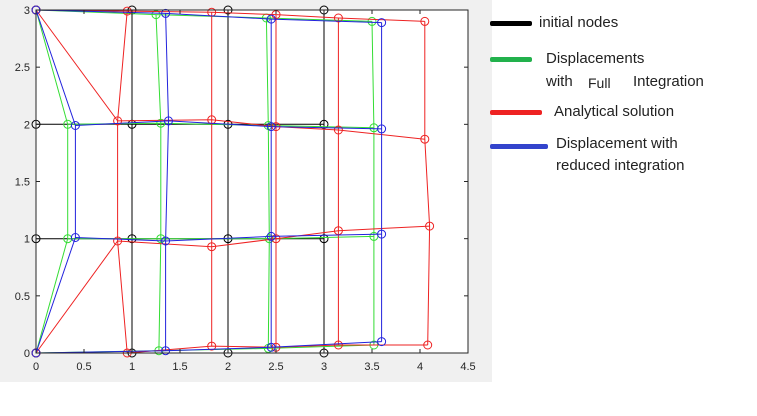 This screenshot has width=757, height=416. I want to click on legend-line-initial, so click(511, 23).